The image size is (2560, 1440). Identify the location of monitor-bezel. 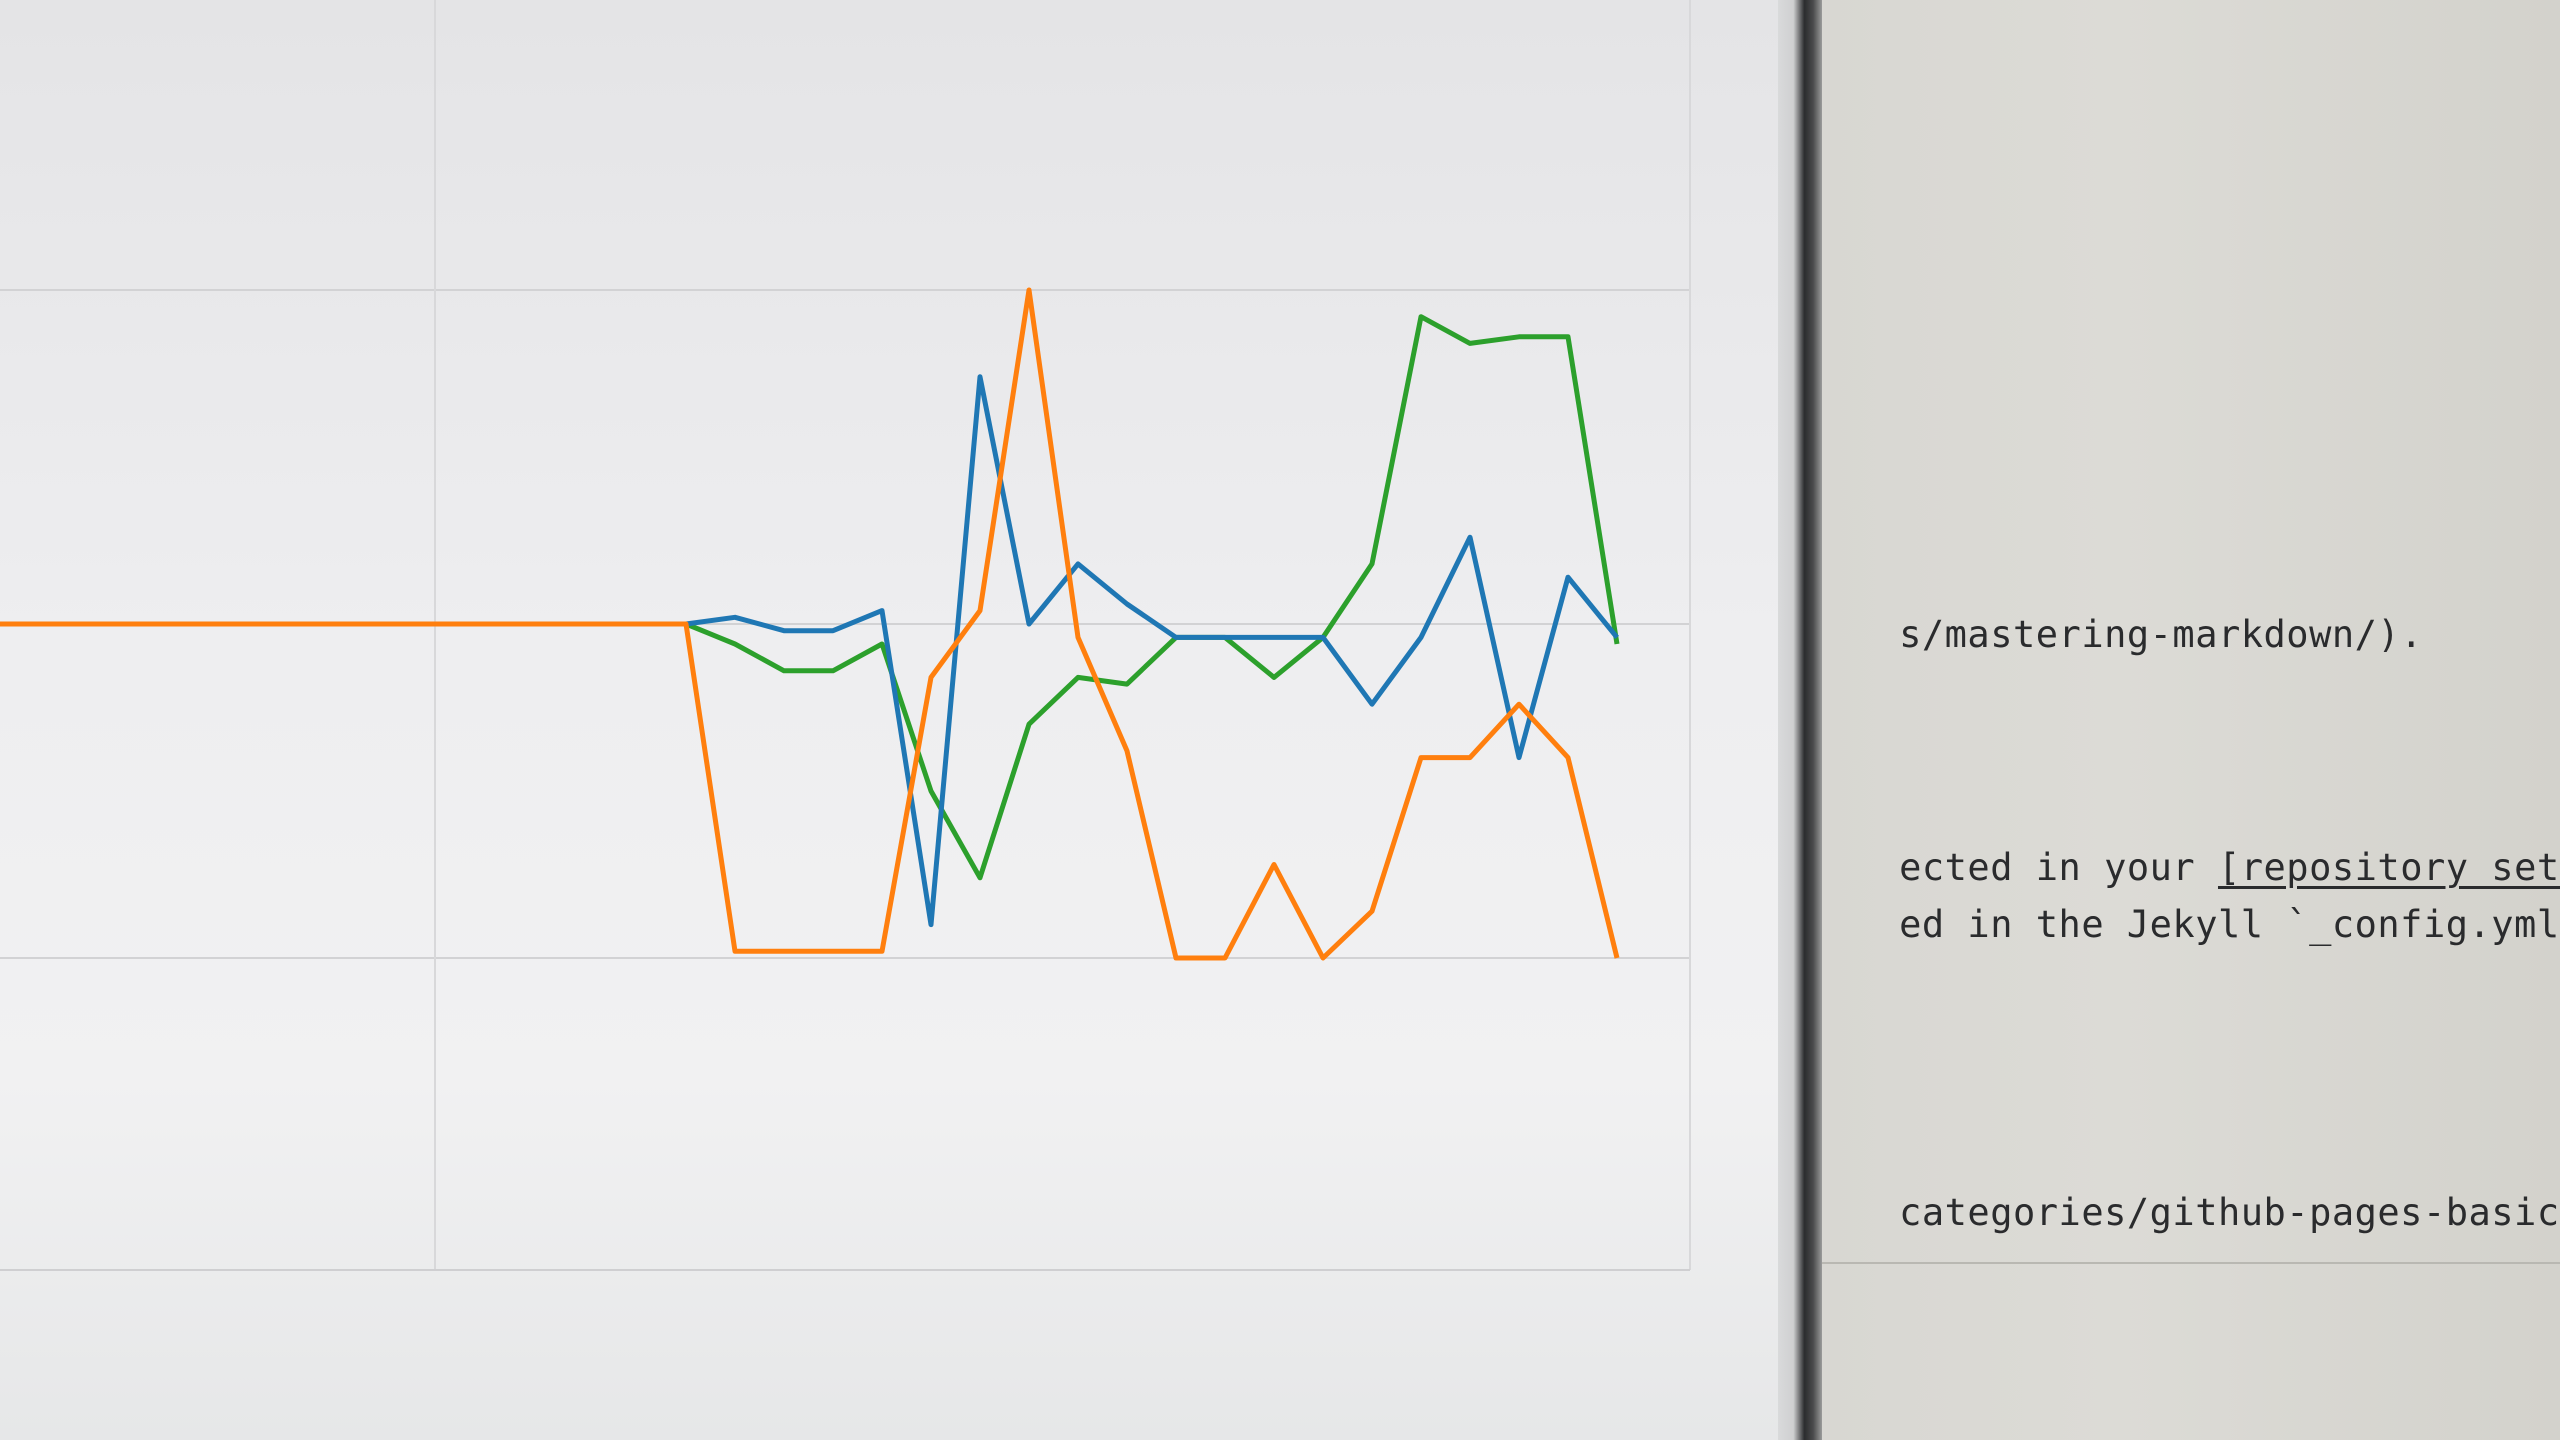
(1800, 720).